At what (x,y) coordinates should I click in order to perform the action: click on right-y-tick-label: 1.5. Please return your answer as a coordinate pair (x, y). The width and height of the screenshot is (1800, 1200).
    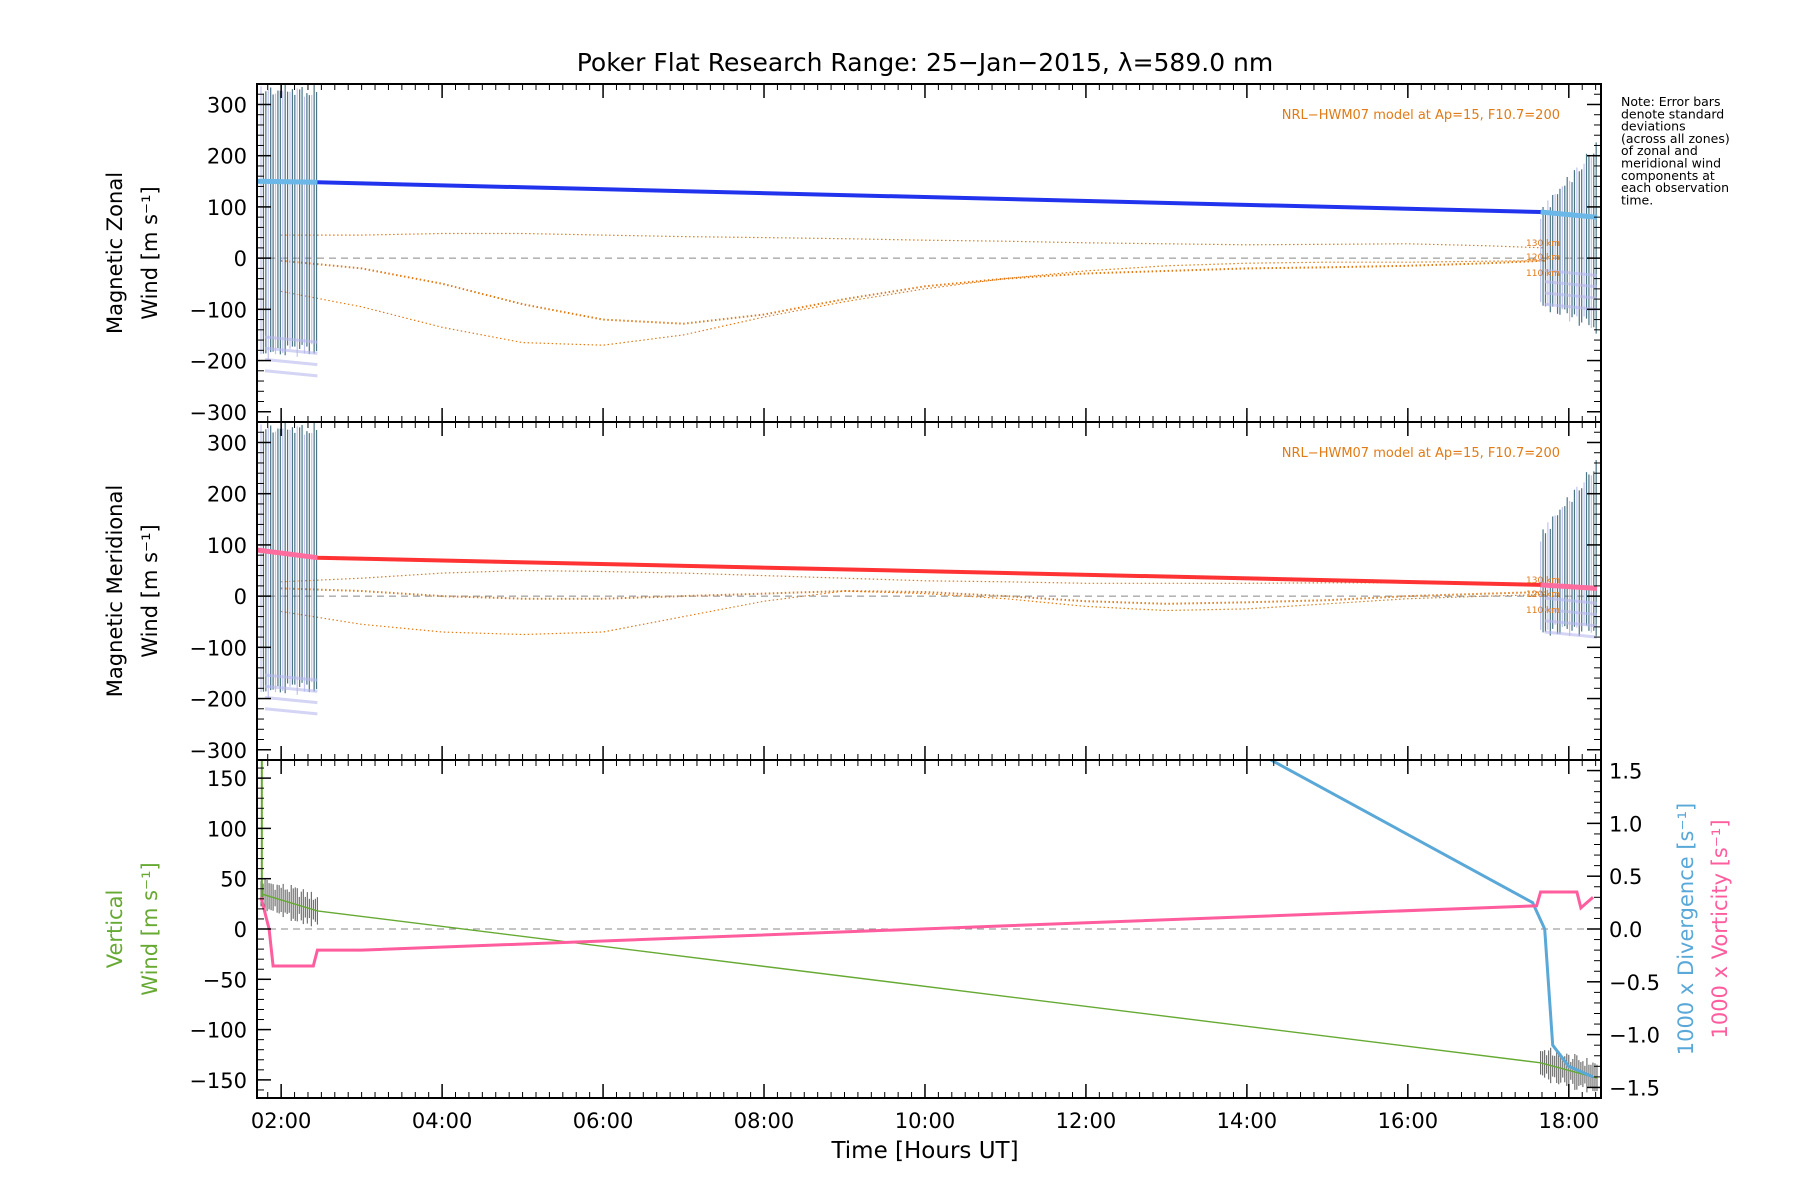
    Looking at the image, I should click on (1625, 772).